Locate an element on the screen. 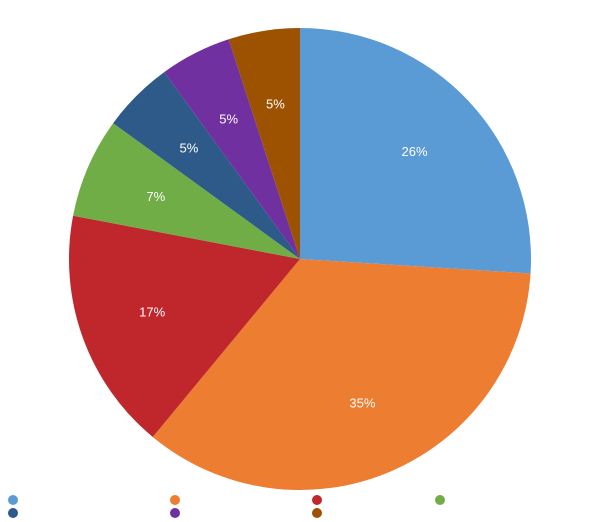  pie-slice-label: 35% is located at coordinates (362, 403).